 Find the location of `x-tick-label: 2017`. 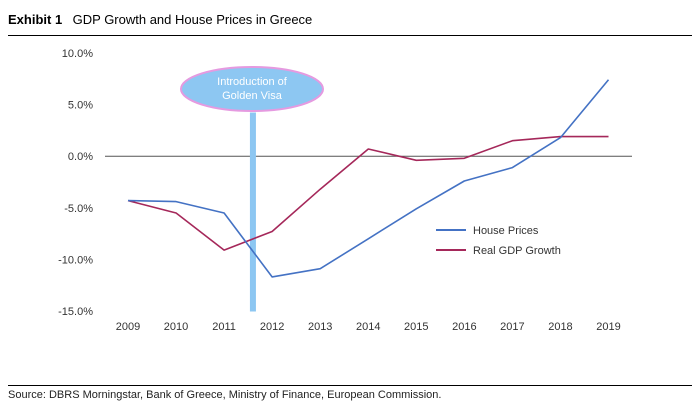

x-tick-label: 2017 is located at coordinates (512, 327).